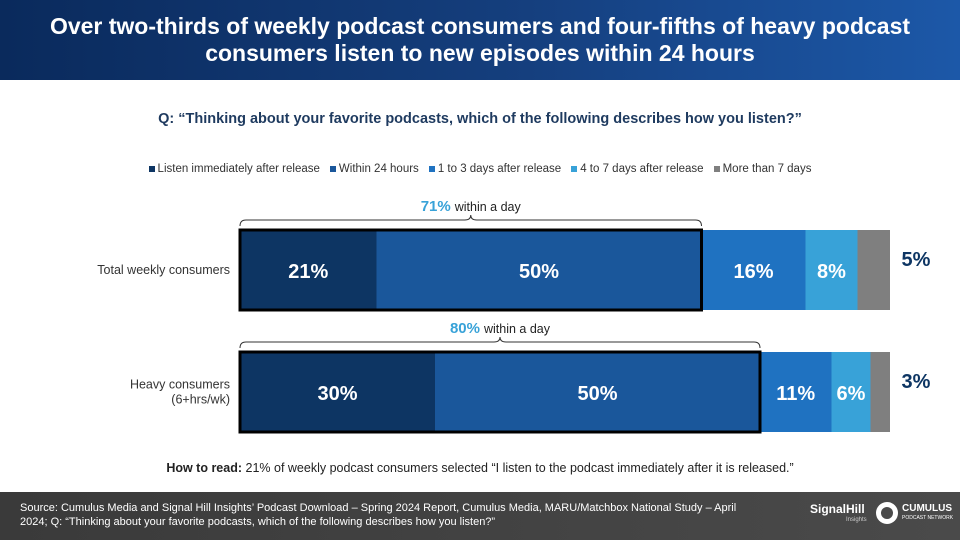 The image size is (960, 540). What do you see at coordinates (916, 382) in the screenshot?
I see `data-label: 3%` at bounding box center [916, 382].